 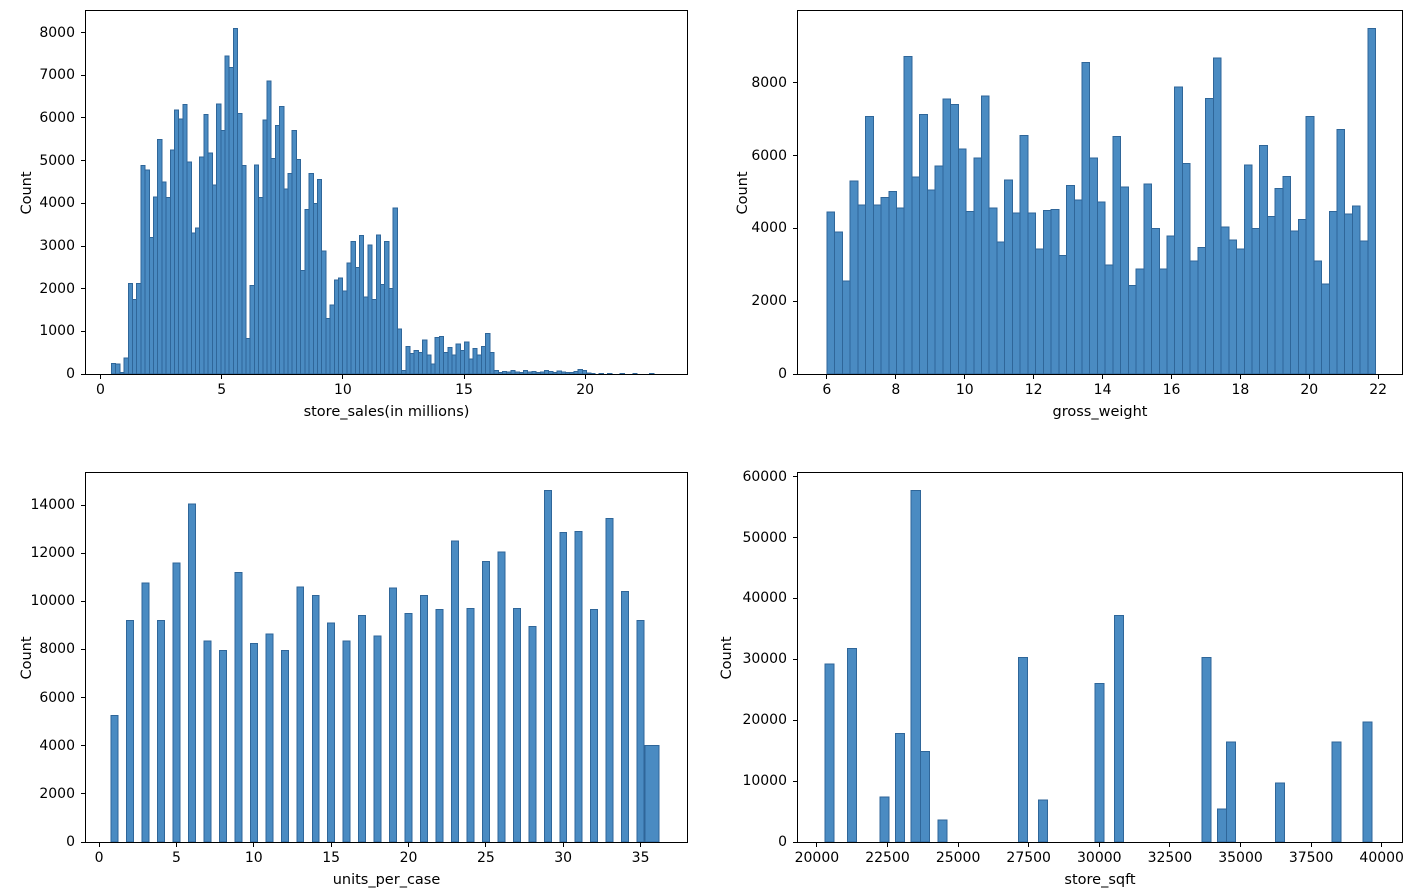 What do you see at coordinates (382, 200) in the screenshot?
I see `bars-canvas-store-sales` at bounding box center [382, 200].